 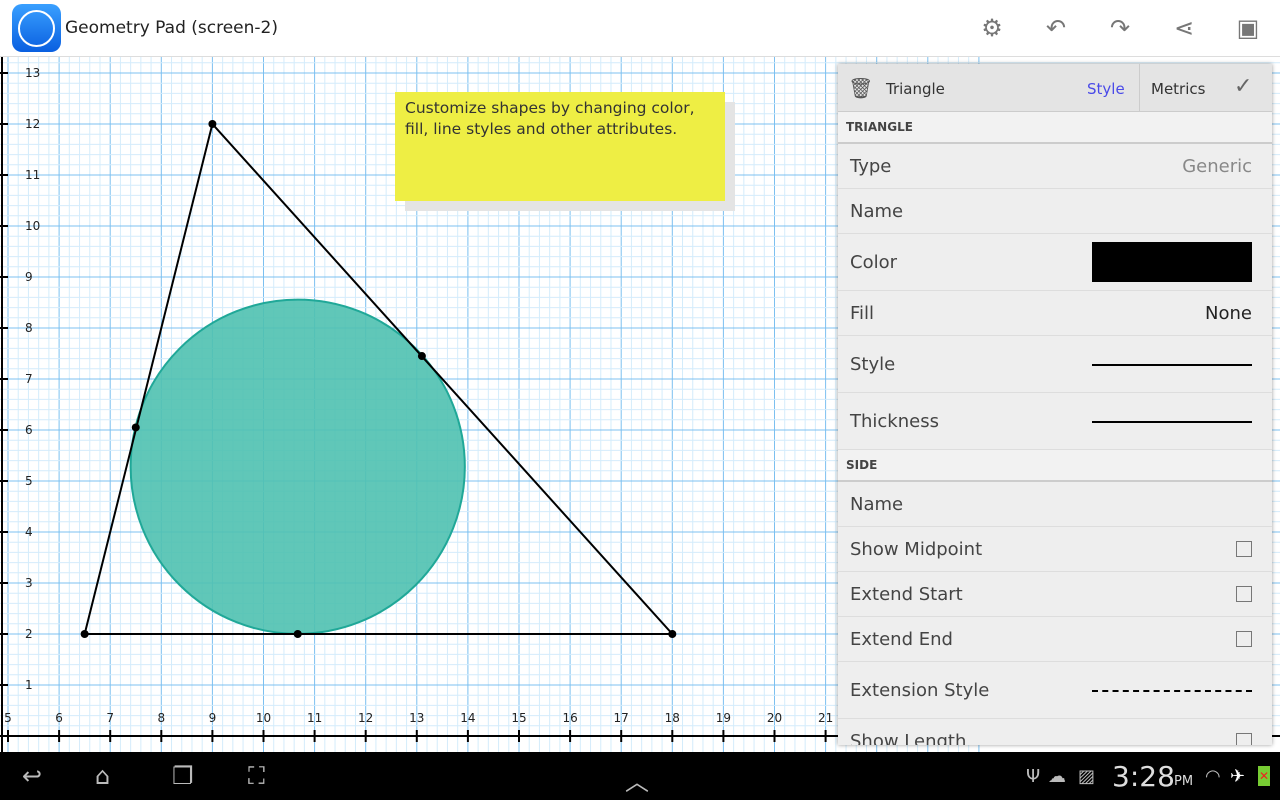 I want to click on y-tick-label: 1, so click(x=29, y=685).